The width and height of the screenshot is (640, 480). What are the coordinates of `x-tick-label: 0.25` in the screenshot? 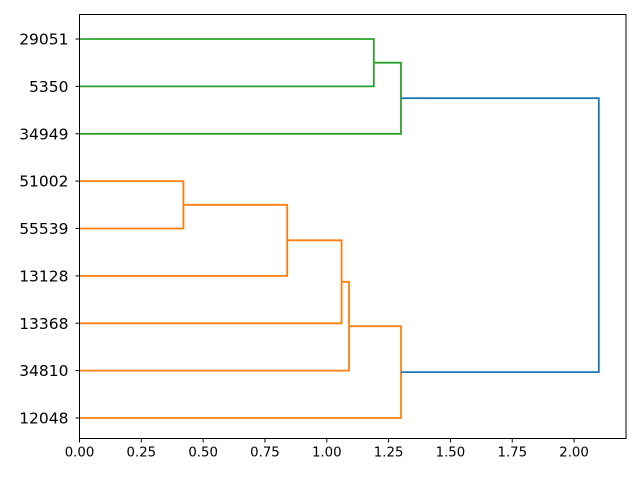 It's located at (142, 453).